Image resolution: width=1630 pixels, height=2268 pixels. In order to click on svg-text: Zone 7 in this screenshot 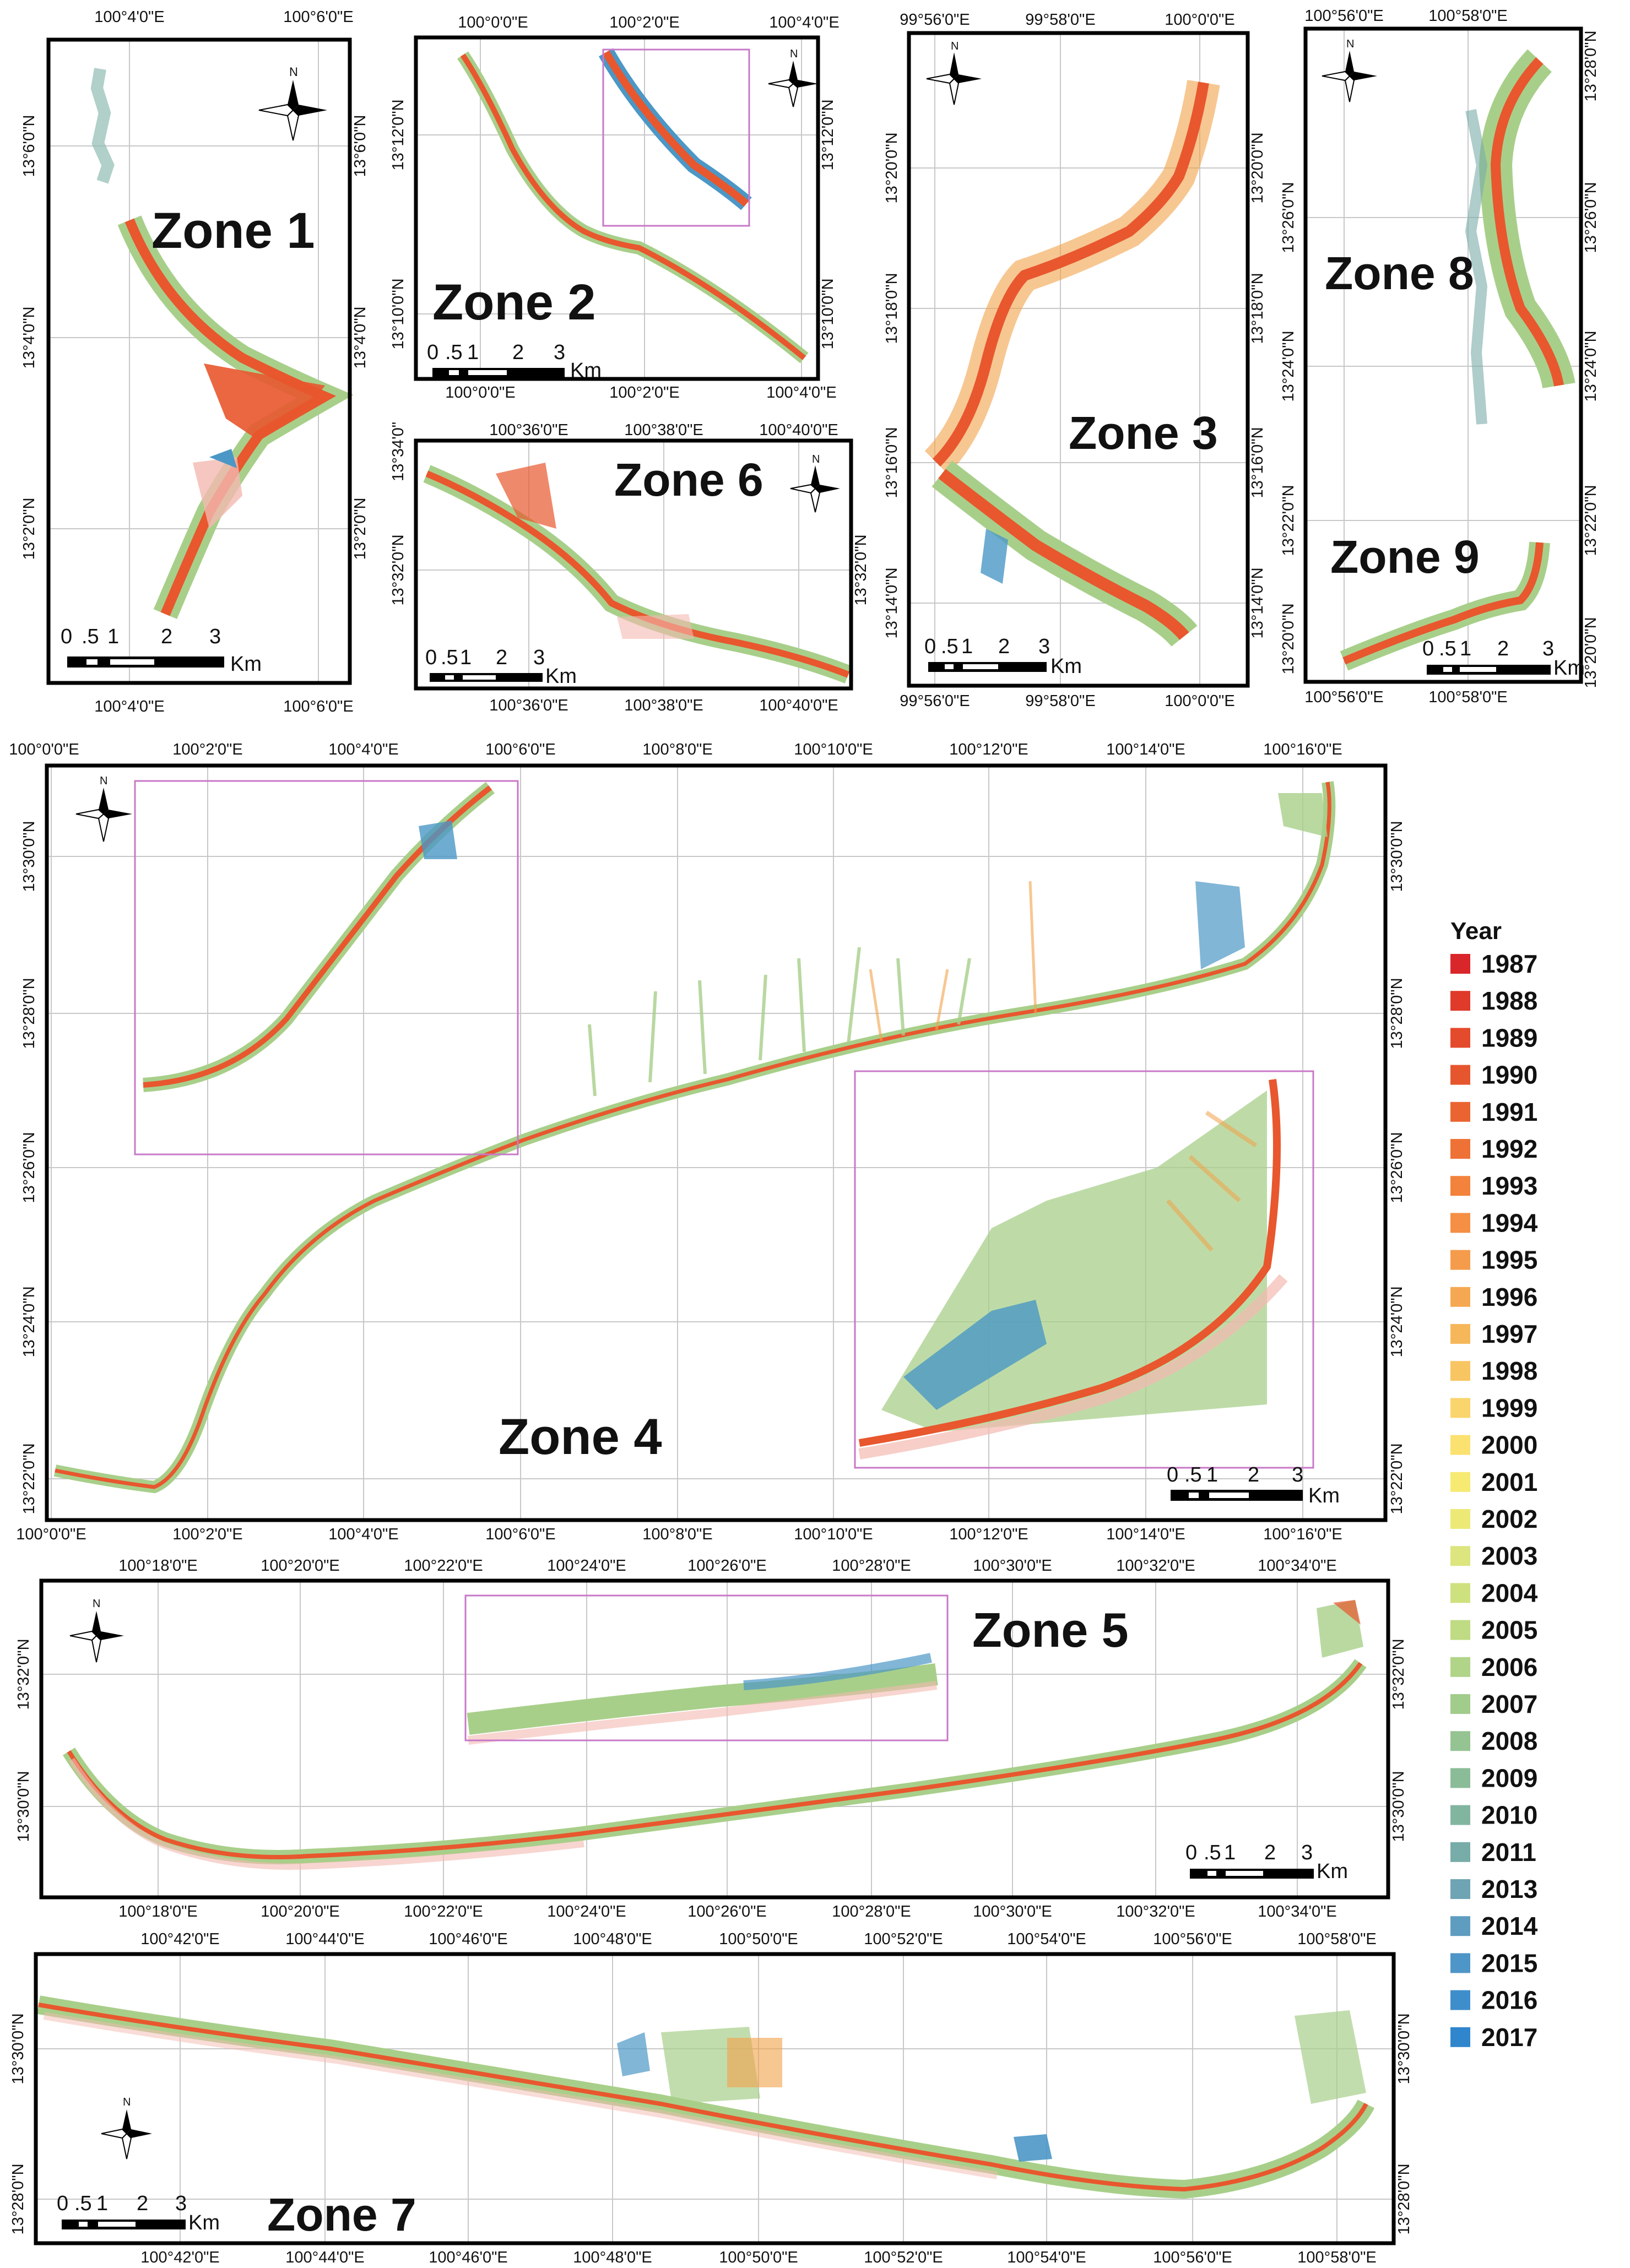, I will do `click(342, 2214)`.